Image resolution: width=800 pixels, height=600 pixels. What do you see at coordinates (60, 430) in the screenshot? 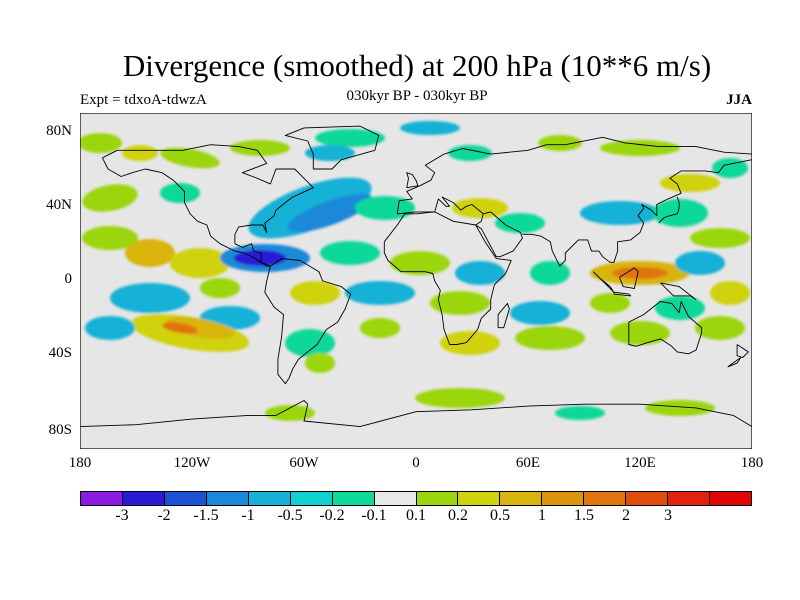
I see `lat-label: 80S` at bounding box center [60, 430].